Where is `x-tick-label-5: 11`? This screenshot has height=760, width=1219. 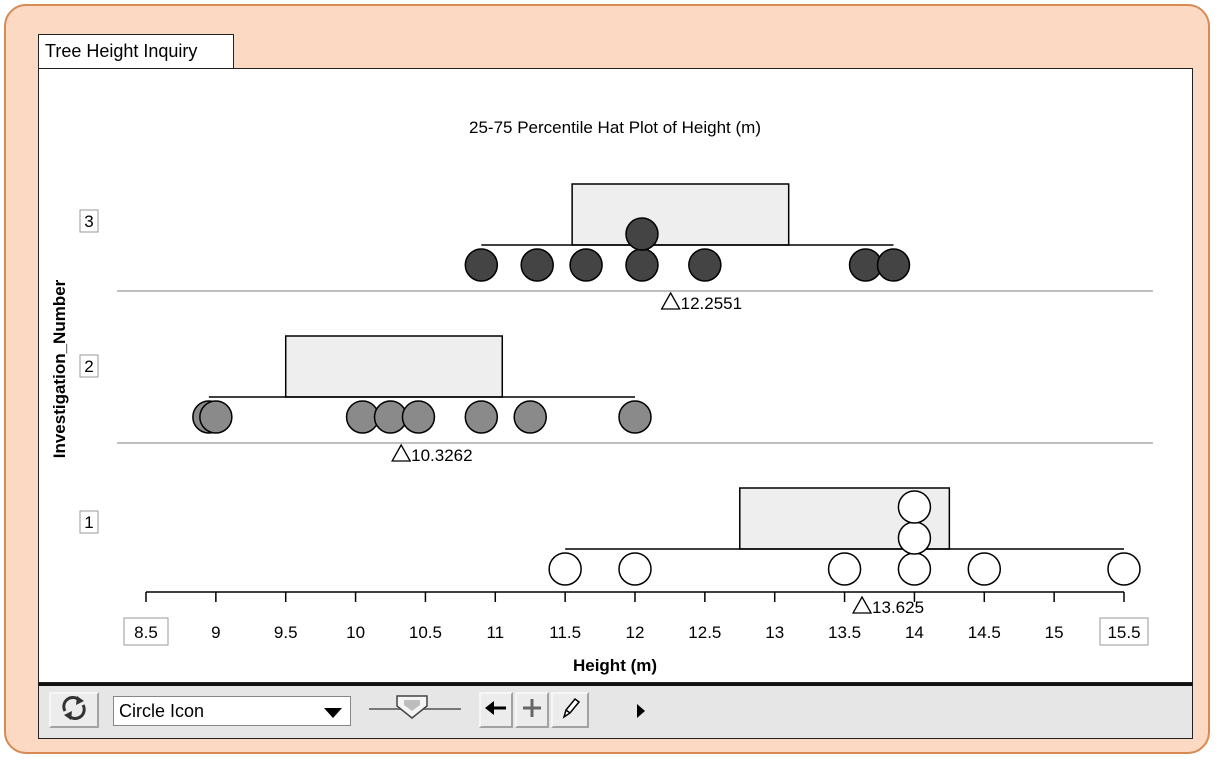 x-tick-label-5: 11 is located at coordinates (495, 632).